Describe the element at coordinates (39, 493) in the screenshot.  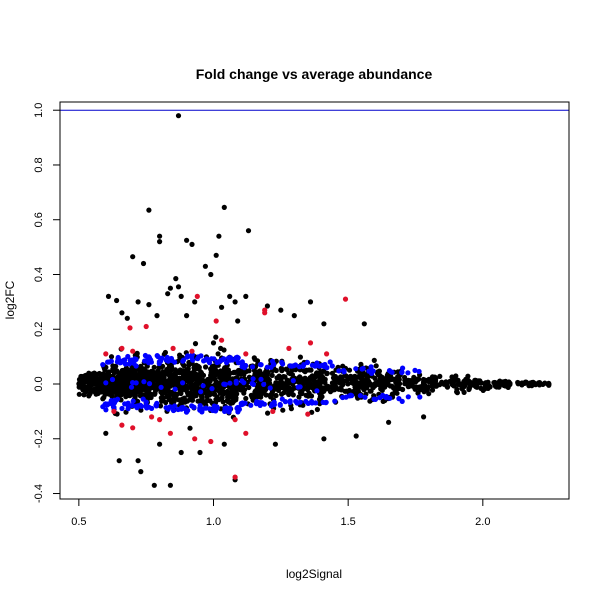
I see `y-tick-label: -0.4` at that location.